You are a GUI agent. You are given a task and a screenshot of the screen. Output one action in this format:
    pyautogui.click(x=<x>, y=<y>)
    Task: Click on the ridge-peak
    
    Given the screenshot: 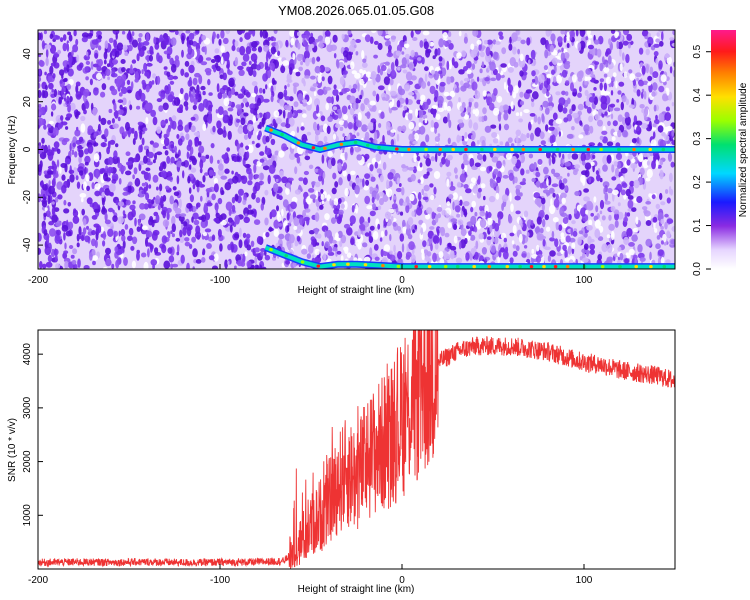 What is the action you would take?
    pyautogui.click(x=397, y=149)
    